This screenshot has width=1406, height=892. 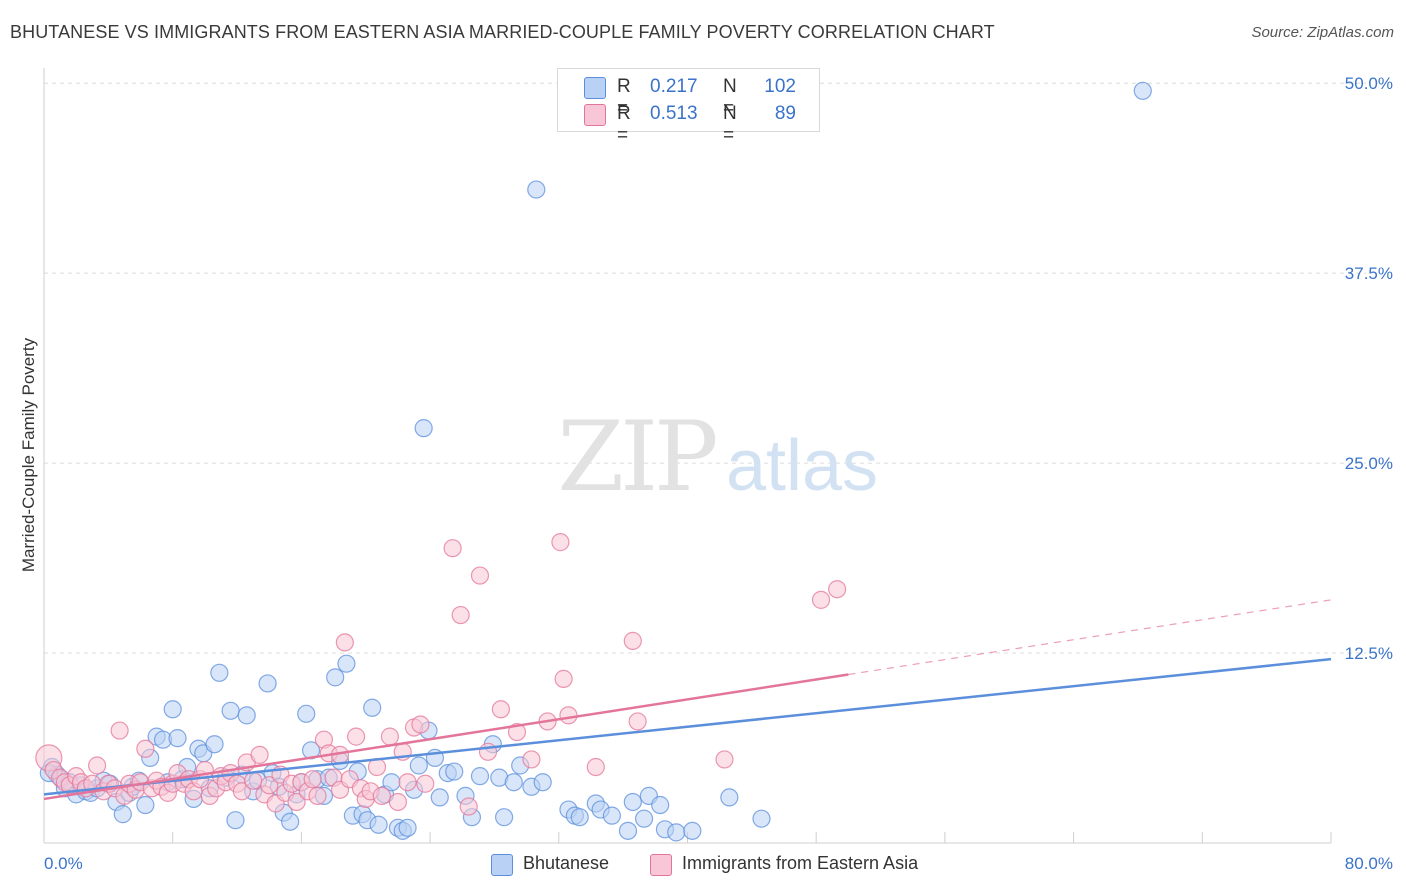 I want to click on legend-swatch-eastern-asia, so click(x=661, y=865).